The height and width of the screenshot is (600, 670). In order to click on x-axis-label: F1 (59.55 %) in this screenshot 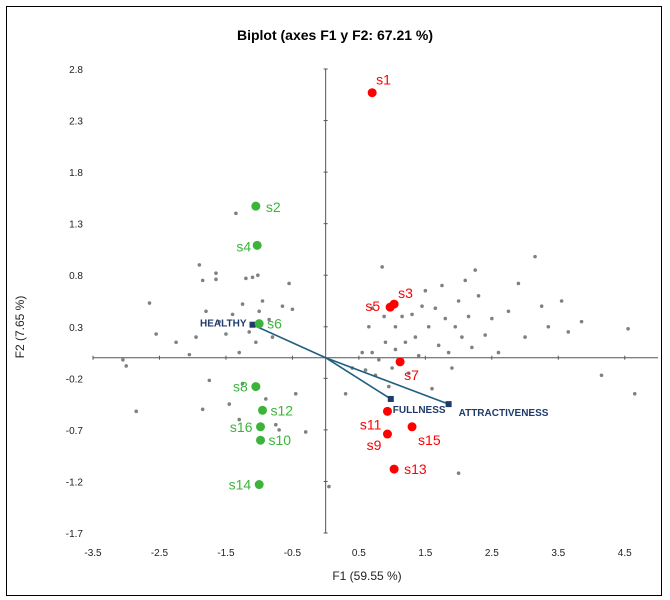, I will do `click(366, 576)`.